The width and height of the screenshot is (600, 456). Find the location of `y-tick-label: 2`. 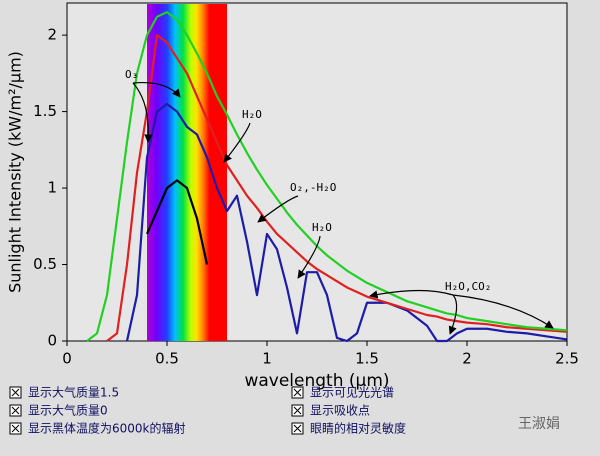

y-tick-label: 2 is located at coordinates (52, 35).